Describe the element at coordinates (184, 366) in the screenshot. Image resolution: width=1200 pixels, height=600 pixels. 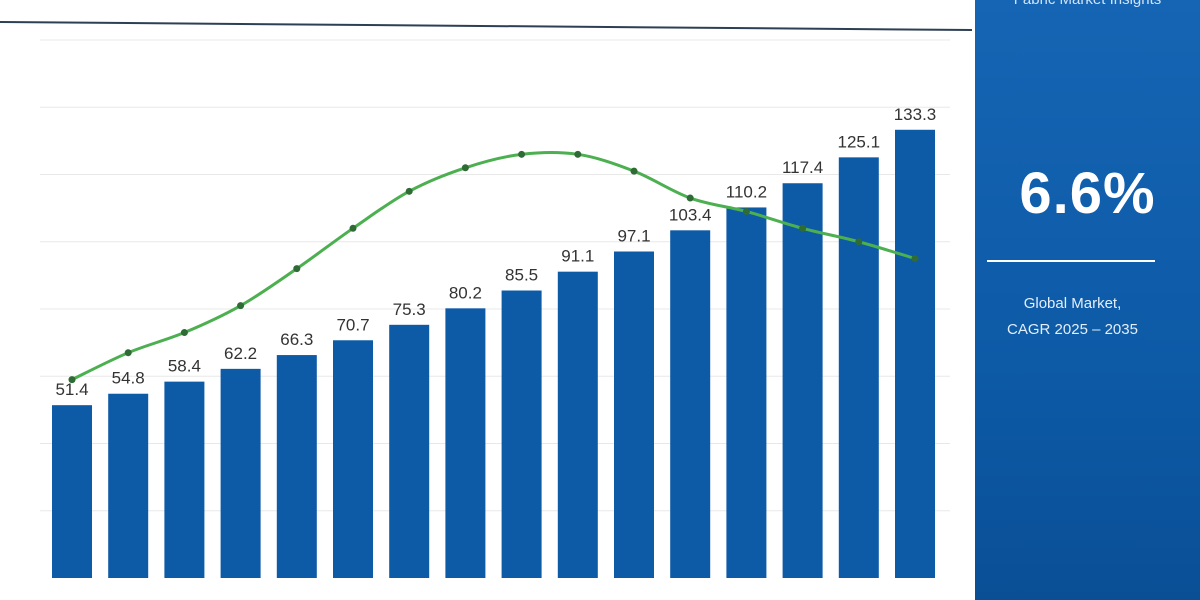
I see `bar-value-label: 58.4` at that location.